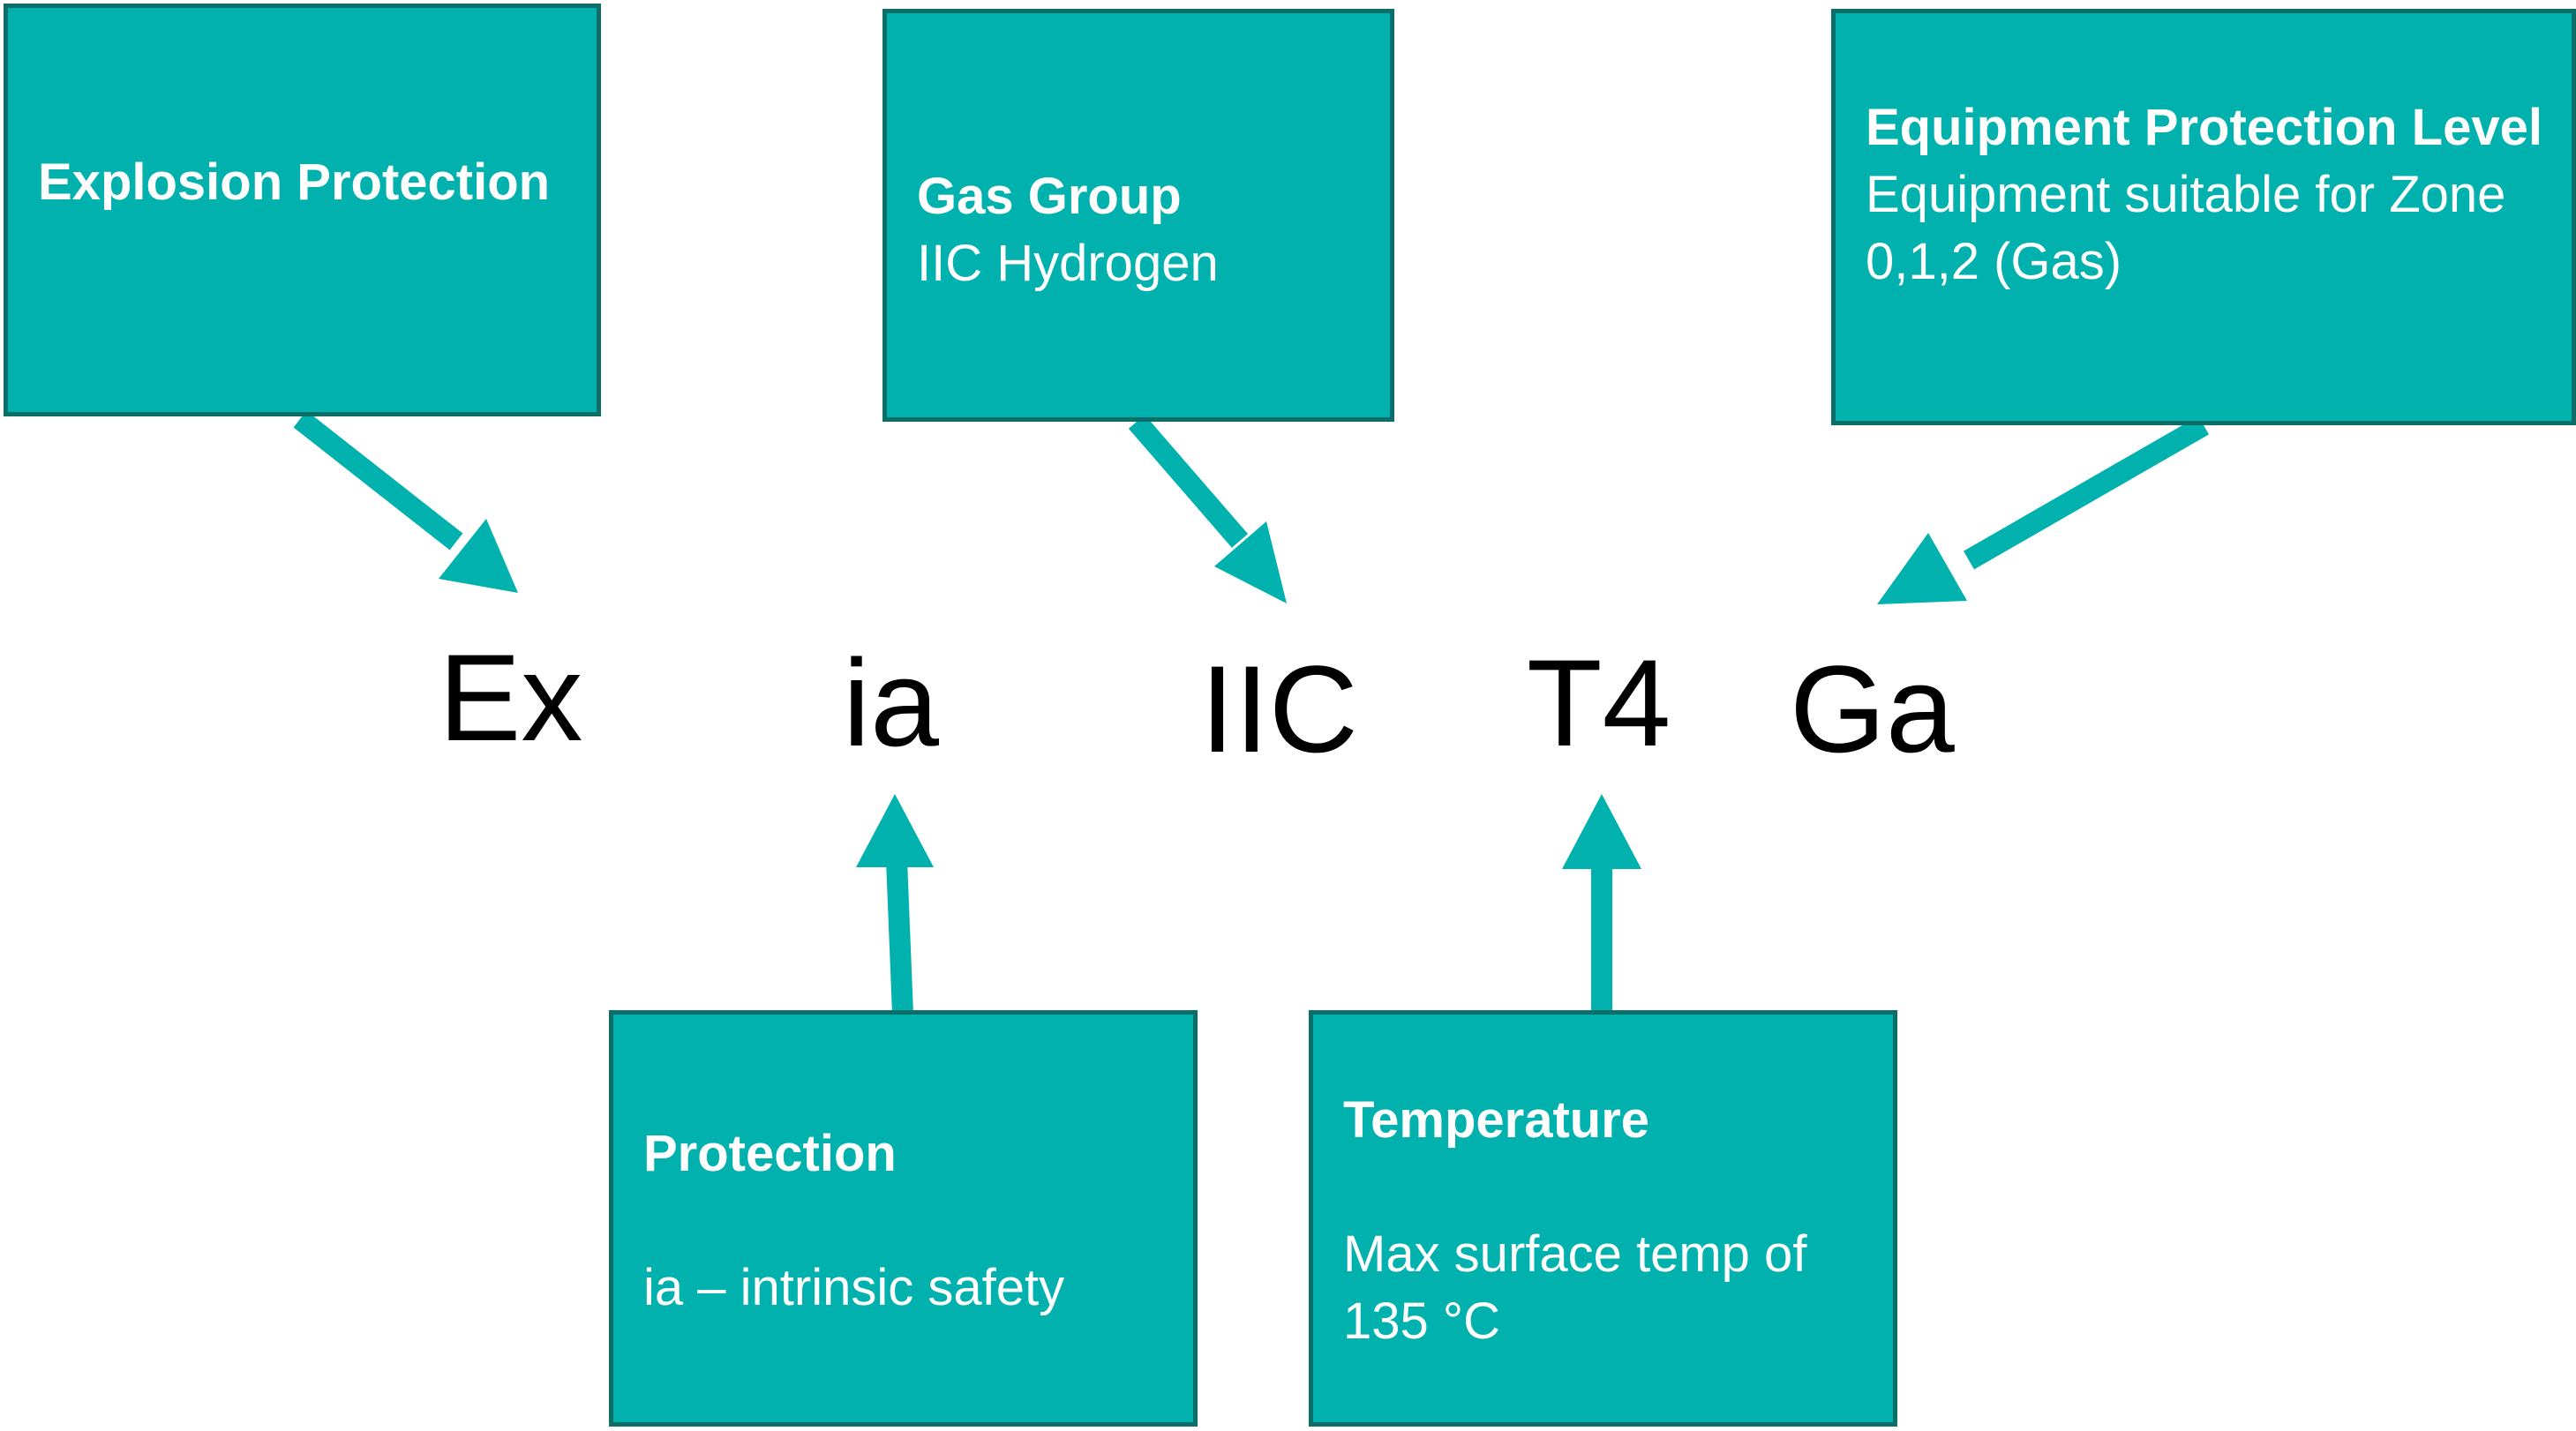  What do you see at coordinates (1603, 1219) in the screenshot?
I see `temperature-box: Temperature Max surface temp of 135 °C` at bounding box center [1603, 1219].